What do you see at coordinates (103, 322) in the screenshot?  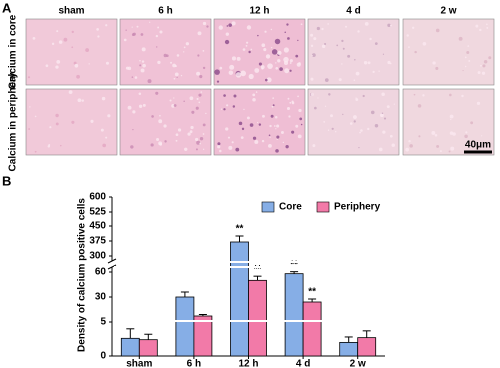 I see `y-tick-label: 5` at bounding box center [103, 322].